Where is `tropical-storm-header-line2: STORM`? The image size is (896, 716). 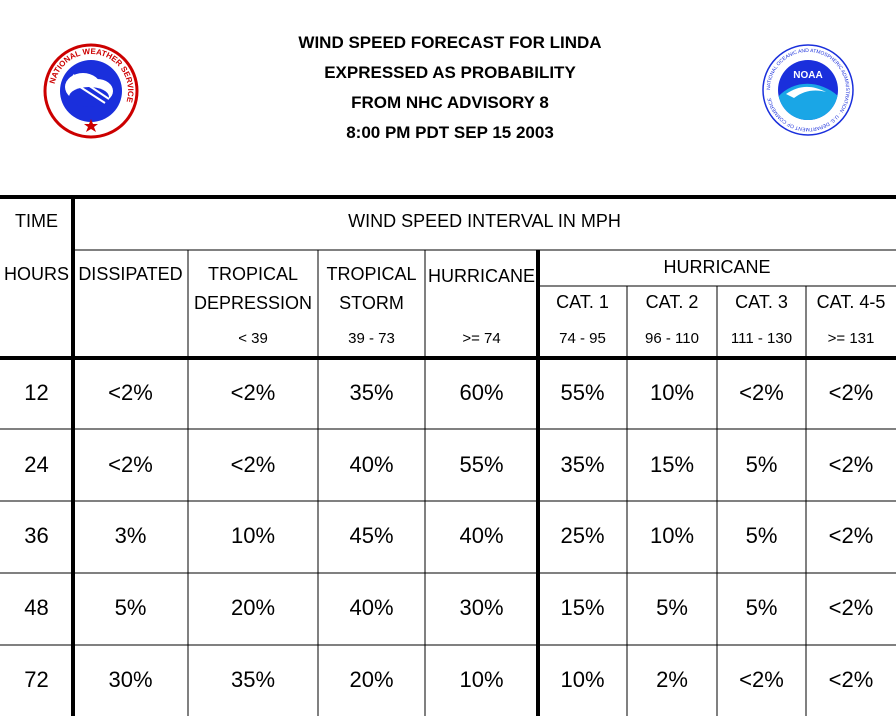
tropical-storm-header-line2: STORM is located at coordinates (371, 303).